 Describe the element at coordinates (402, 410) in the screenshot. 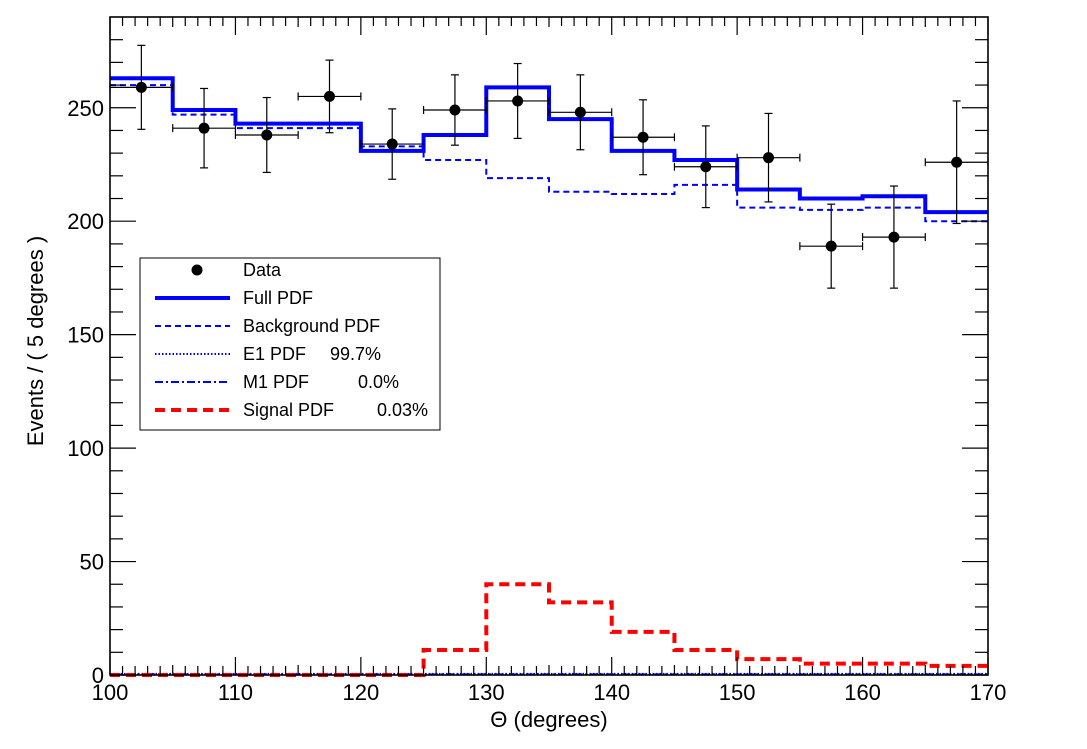

I see `legend-value-signal-pdf: 0.03%` at that location.